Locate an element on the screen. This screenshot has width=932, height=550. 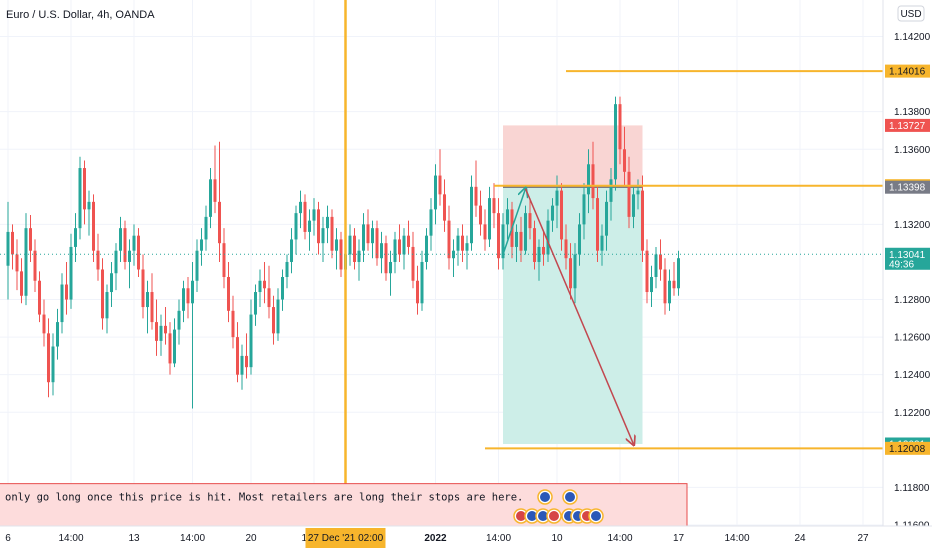
currency-button: USD is located at coordinates (911, 13).